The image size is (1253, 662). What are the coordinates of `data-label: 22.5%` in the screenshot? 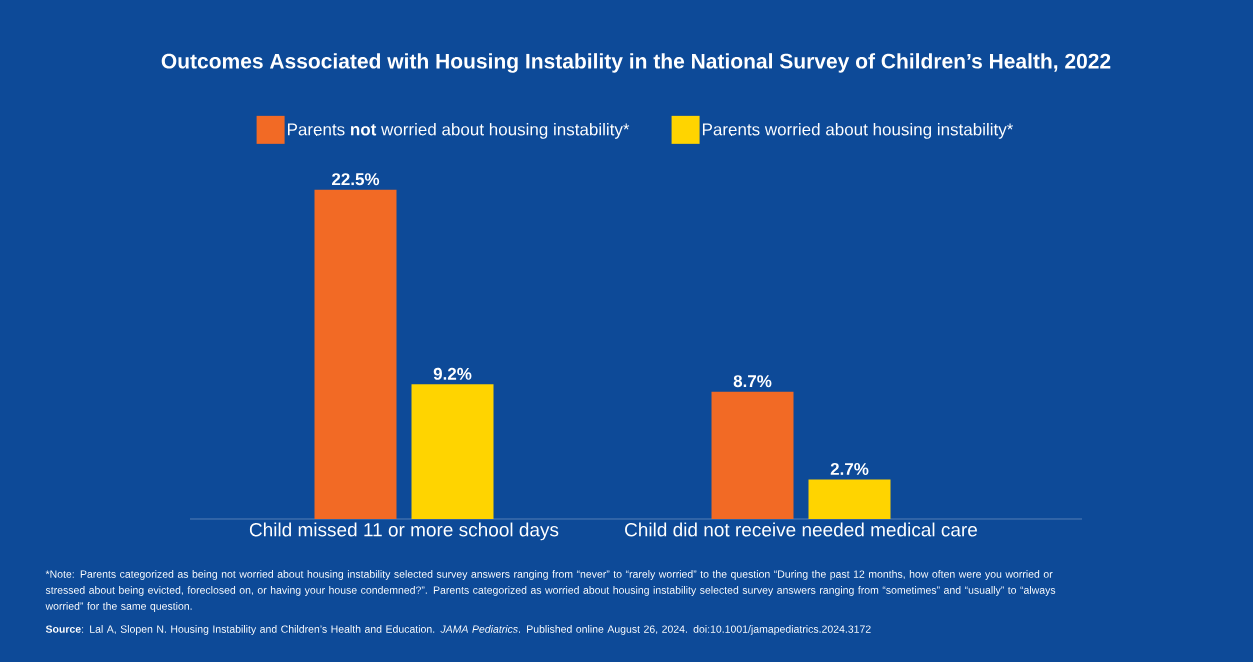 It's located at (356, 179).